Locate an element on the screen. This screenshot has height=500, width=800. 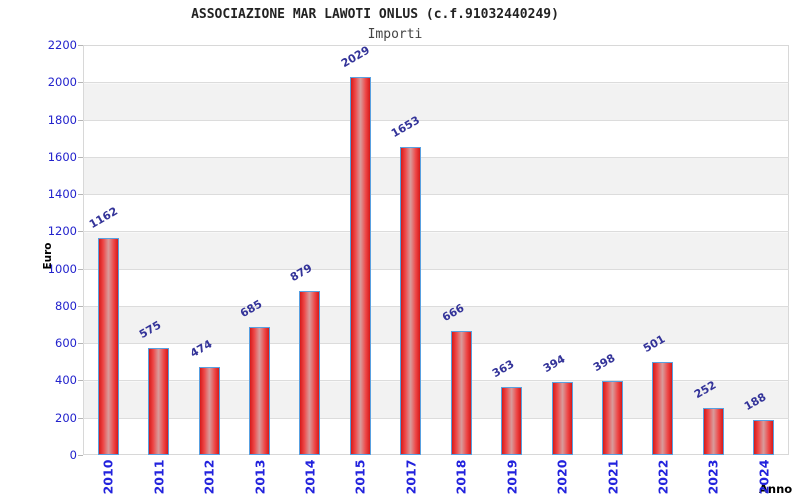
x-tick-label: 2010 is located at coordinates (108, 477).